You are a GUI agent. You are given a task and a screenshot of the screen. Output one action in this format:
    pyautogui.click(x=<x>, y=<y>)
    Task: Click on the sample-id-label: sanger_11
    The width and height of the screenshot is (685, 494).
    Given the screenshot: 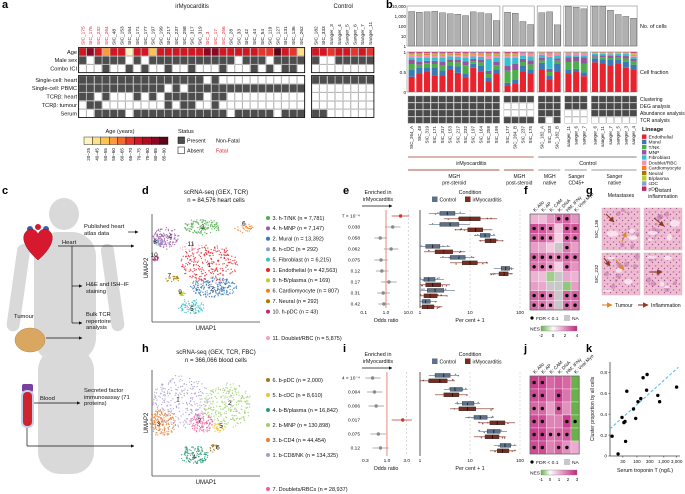 What is the action you would take?
    pyautogui.click(x=568, y=136)
    